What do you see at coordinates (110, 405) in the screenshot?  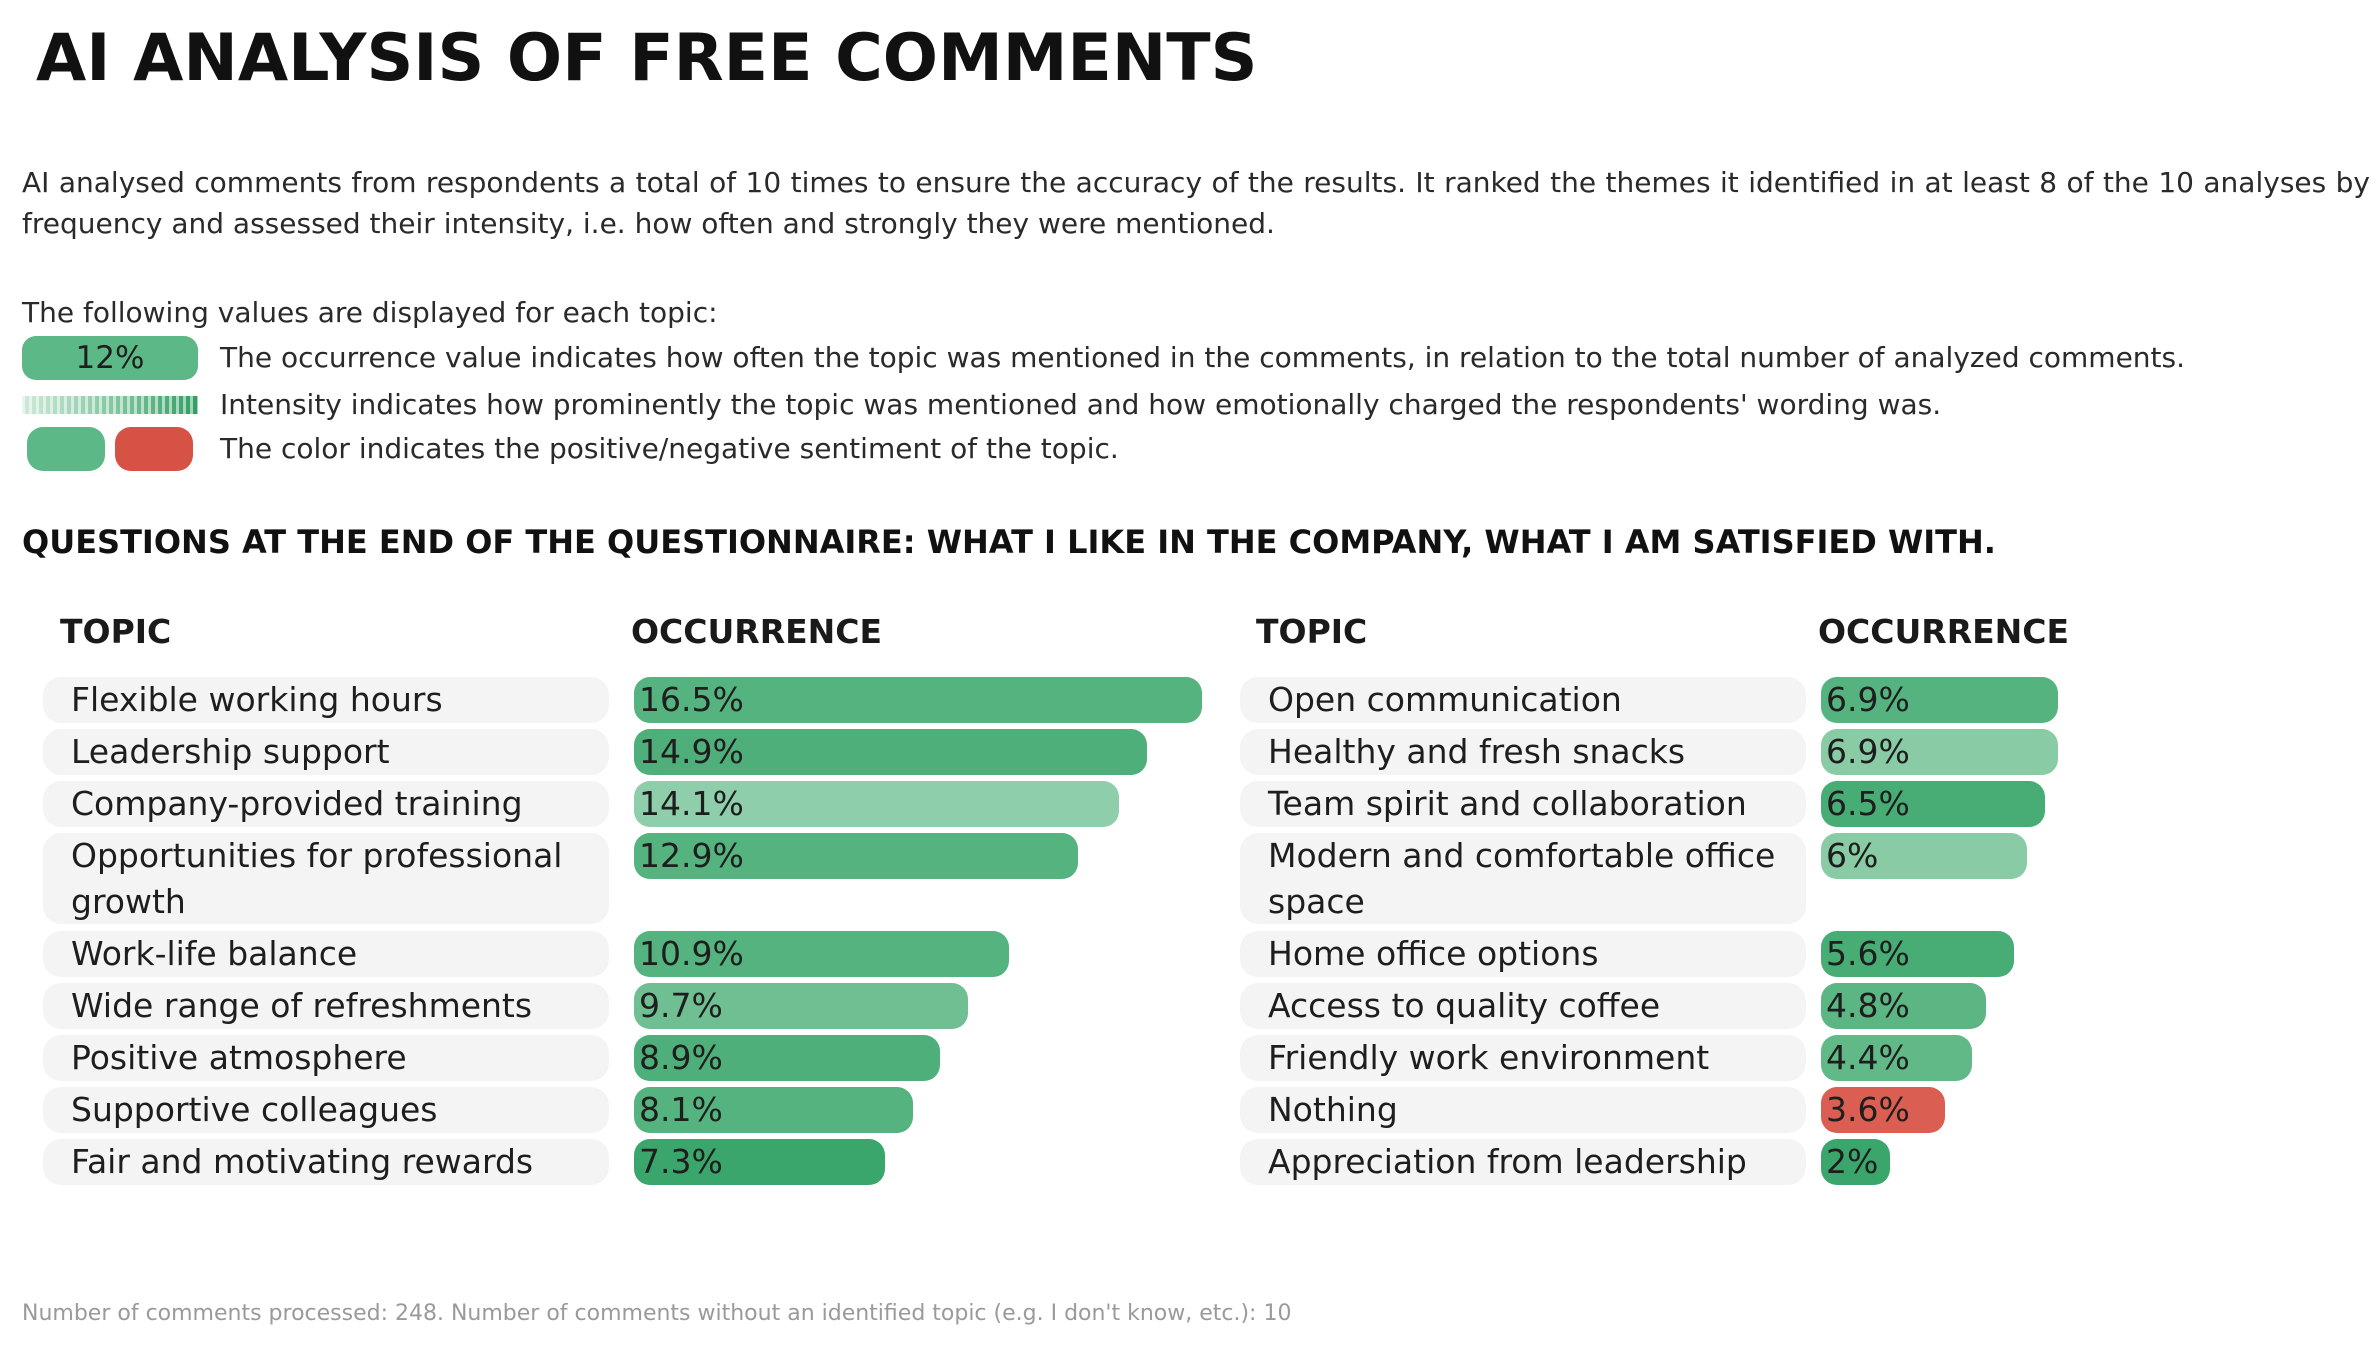 I see `legend-intensity-gradient` at bounding box center [110, 405].